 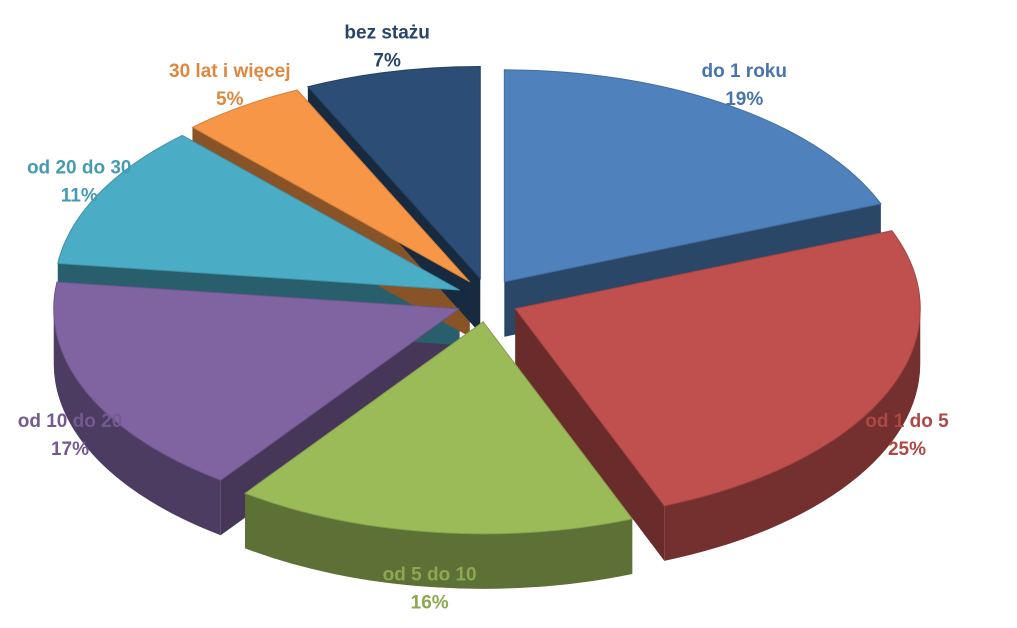 What do you see at coordinates (907, 449) in the screenshot?
I see `slice-value-label: 25%` at bounding box center [907, 449].